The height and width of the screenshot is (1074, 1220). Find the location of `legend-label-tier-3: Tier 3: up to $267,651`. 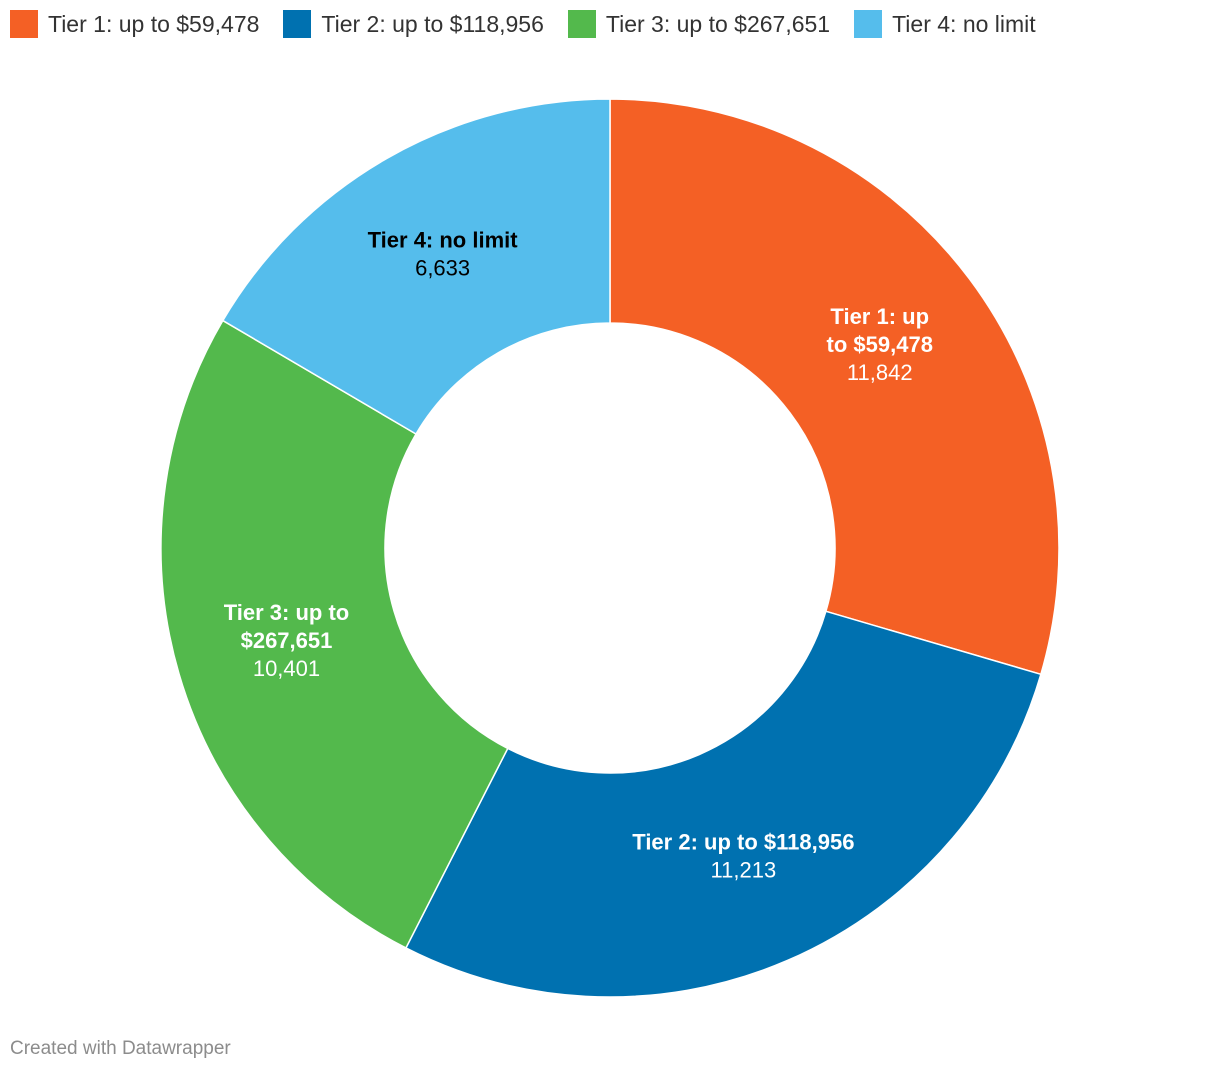

legend-label-tier-3: Tier 3: up to $267,651 is located at coordinates (718, 23).